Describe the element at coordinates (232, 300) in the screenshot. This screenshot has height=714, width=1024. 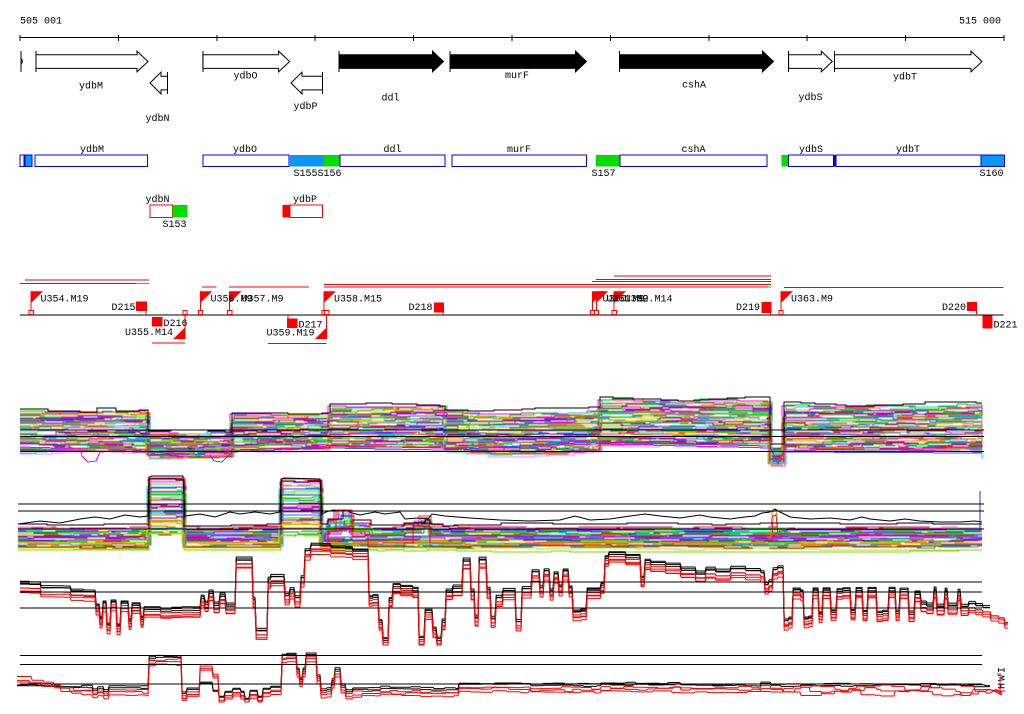
I see `svg-text: U356.M9` at that location.